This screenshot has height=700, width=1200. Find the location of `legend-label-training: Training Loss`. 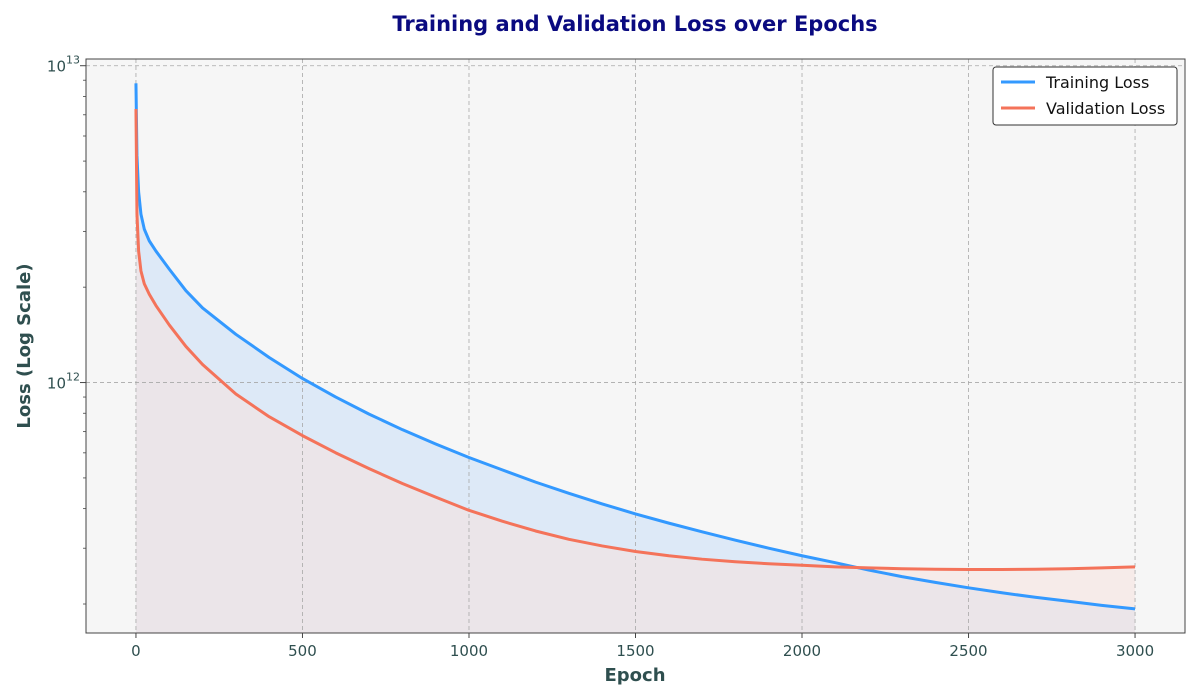

legend-label-training: Training Loss is located at coordinates (1097, 82).